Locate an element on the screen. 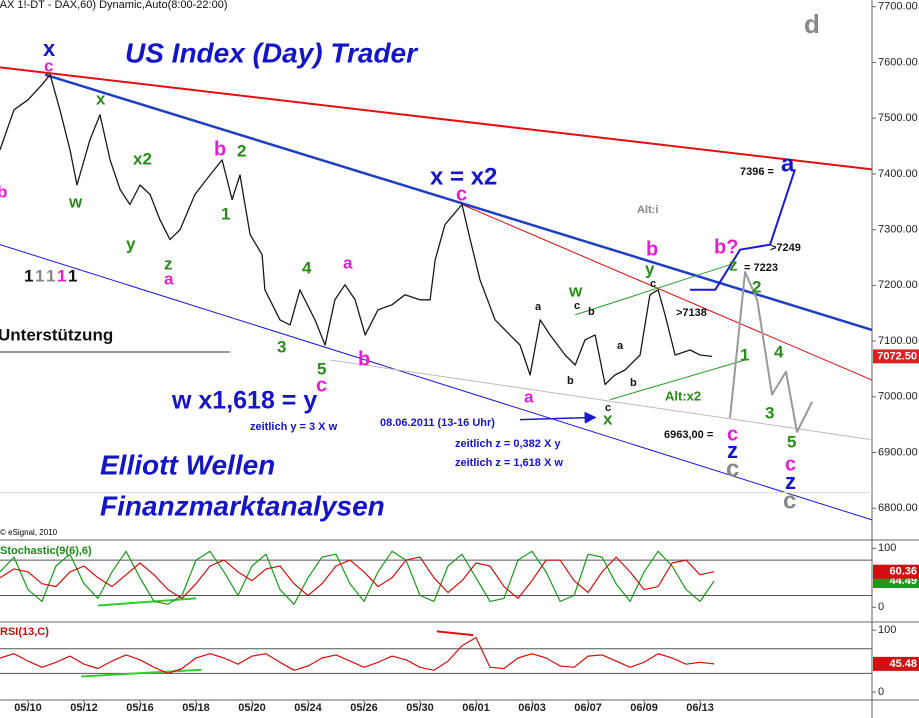  x-tick-label: 05/26 is located at coordinates (364, 708).